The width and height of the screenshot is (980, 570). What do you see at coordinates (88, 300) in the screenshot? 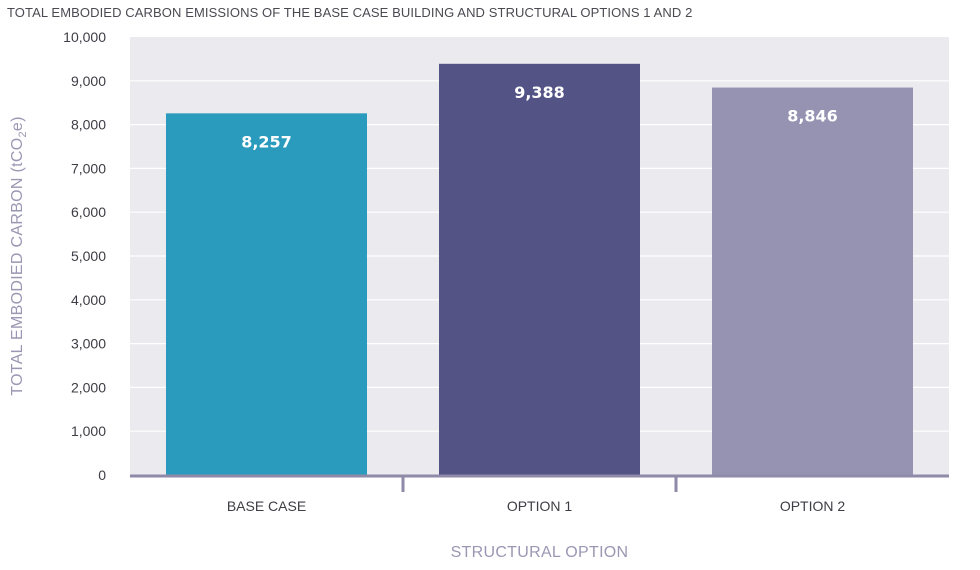
I see `y-tick-label: 4,000` at bounding box center [88, 300].